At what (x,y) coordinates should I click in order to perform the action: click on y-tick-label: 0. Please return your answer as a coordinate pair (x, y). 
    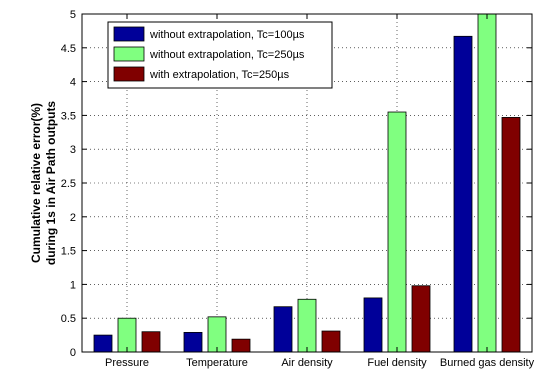
    Looking at the image, I should click on (73, 353).